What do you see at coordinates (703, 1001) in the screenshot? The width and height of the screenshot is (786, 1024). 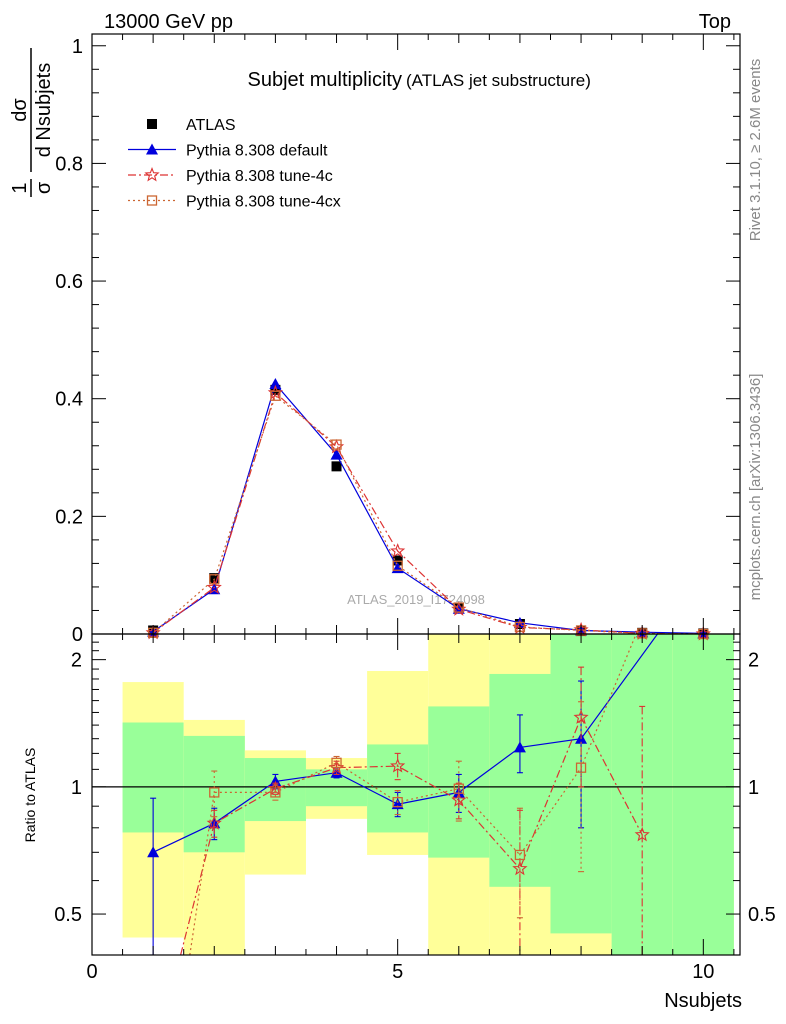 I see `x-axis-label: Nsubjets` at bounding box center [703, 1001].